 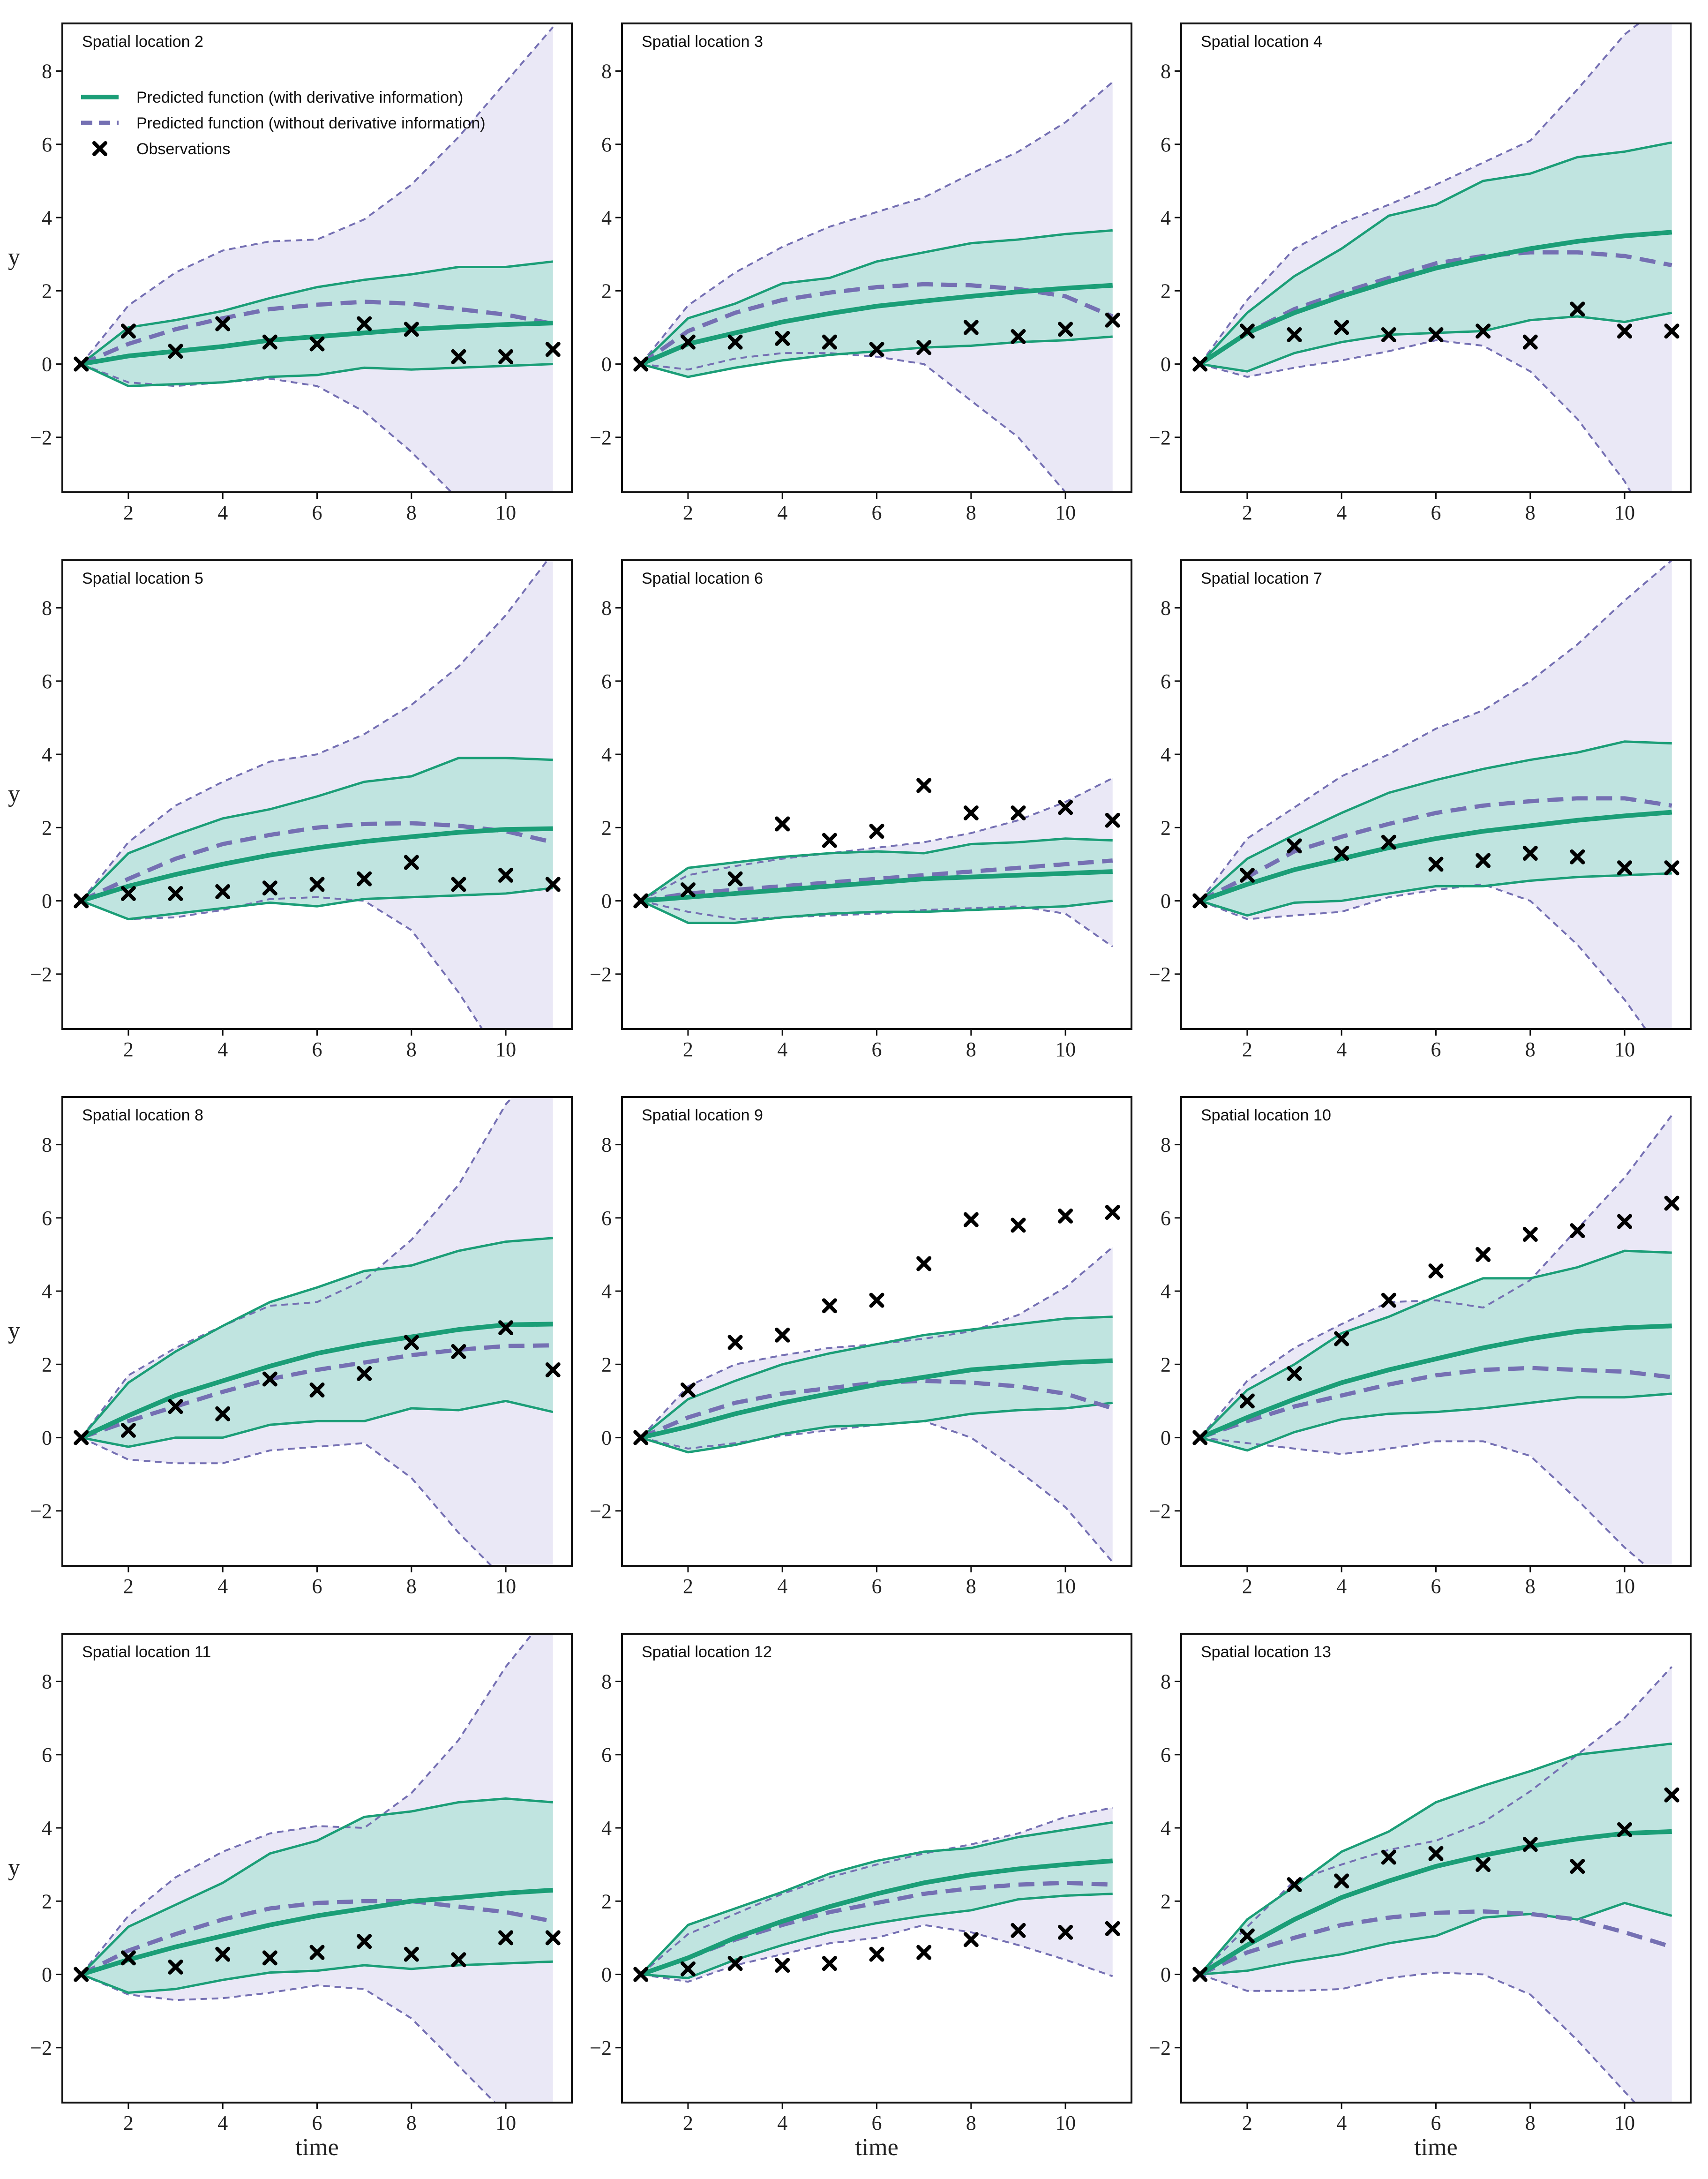 I want to click on with-lower-line, so click(x=1435, y=1422).